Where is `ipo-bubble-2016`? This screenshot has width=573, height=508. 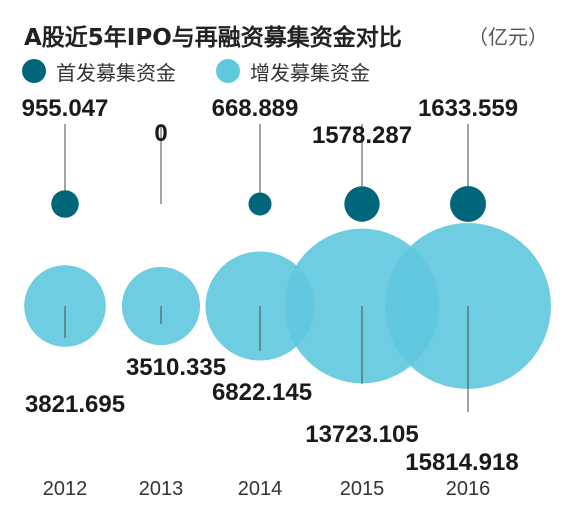 ipo-bubble-2016 is located at coordinates (468, 204).